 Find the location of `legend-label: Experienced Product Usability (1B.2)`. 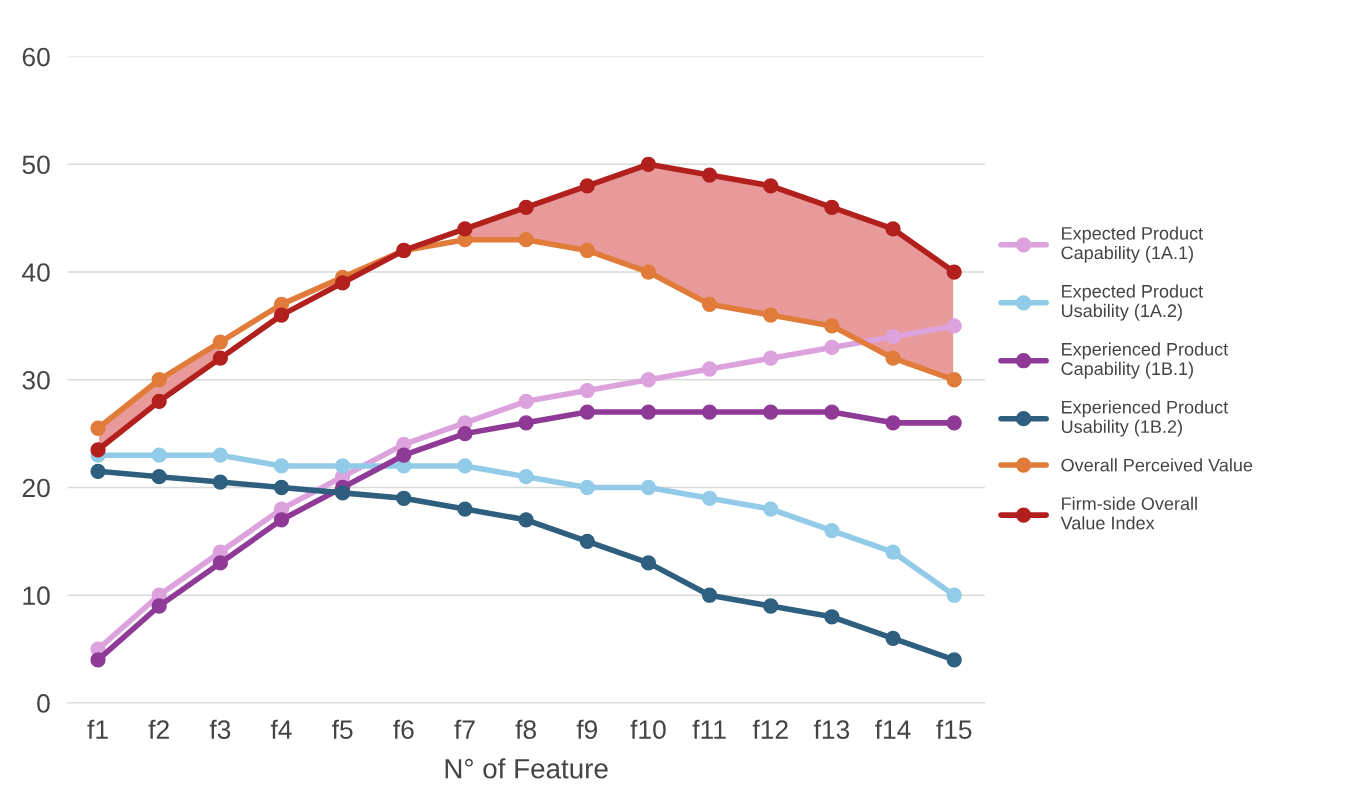

legend-label: Experienced Product Usability (1B.2) is located at coordinates (1145, 418).